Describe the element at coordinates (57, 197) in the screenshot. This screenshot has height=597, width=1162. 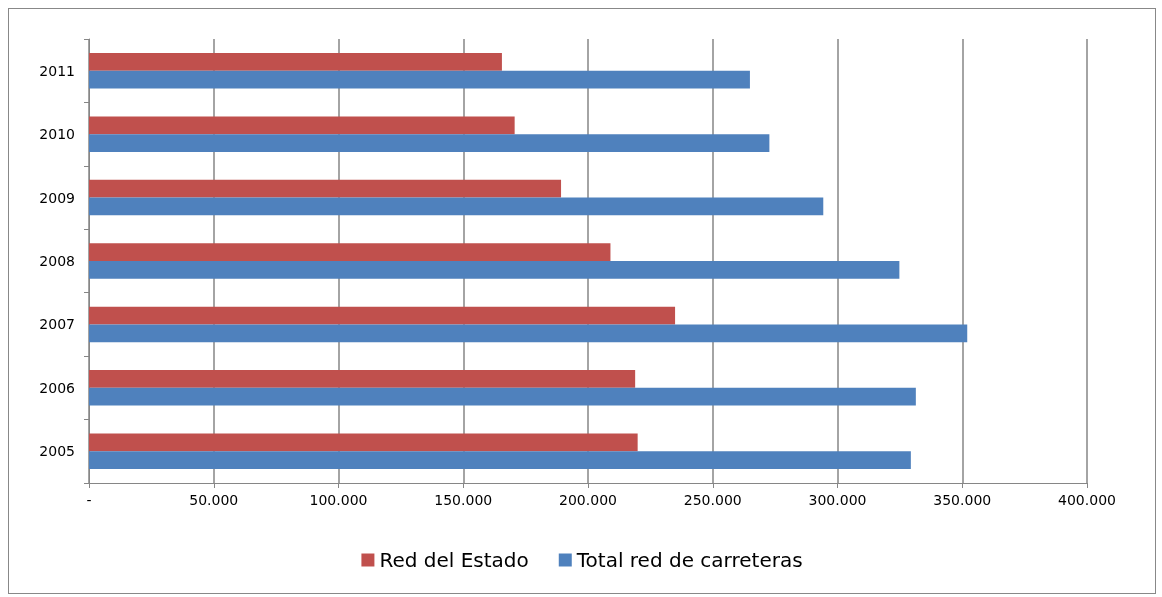
I see `y-tick-label: 2009` at that location.